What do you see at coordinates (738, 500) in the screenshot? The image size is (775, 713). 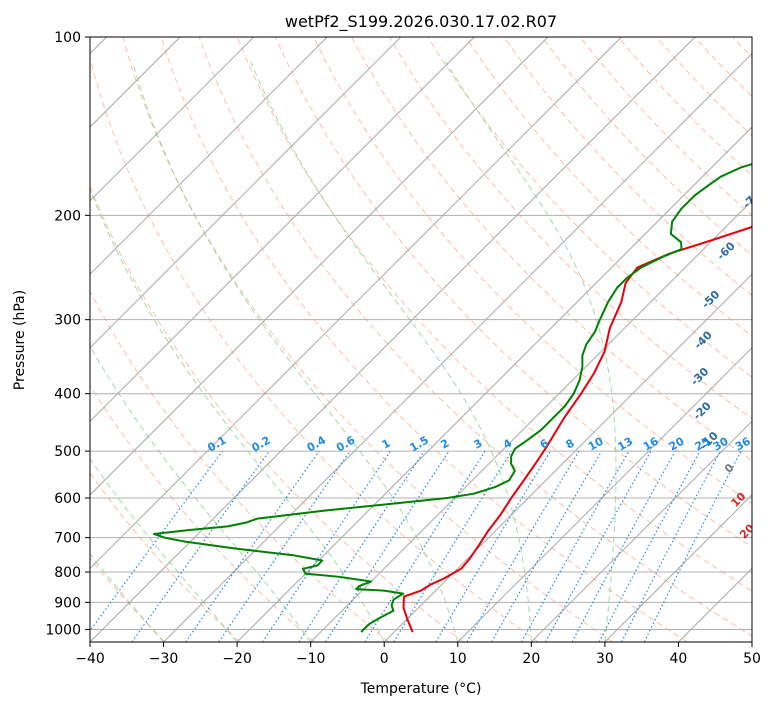 I see `dry-adiabat-label: 10` at bounding box center [738, 500].